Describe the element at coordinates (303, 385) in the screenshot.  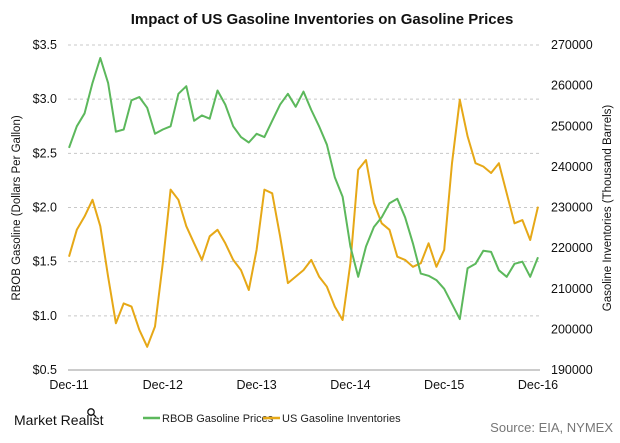
I see `x-axis-ticks: Dec-11 Dec-12 Dec-13 Dec-14 Dec-15 Dec-16` at that location.